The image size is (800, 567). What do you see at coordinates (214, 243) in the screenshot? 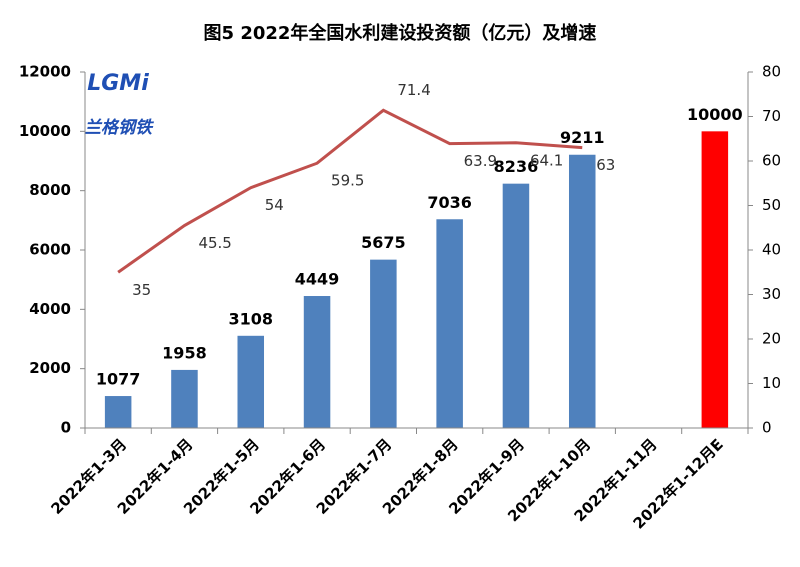
I see `line-label: 45.5` at bounding box center [214, 243].